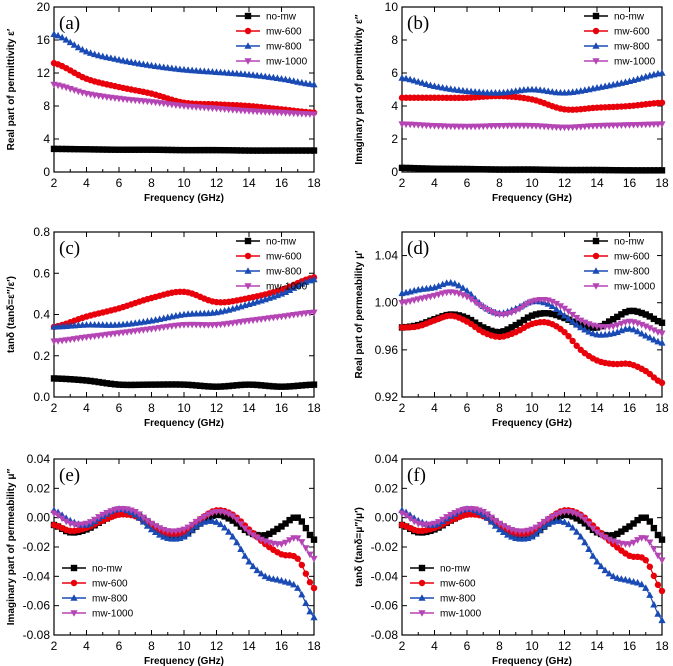 The image size is (673, 666). Describe the element at coordinates (446, 592) in the screenshot. I see `legend: no-mw mw-600 mw-800 mw-1000` at that location.